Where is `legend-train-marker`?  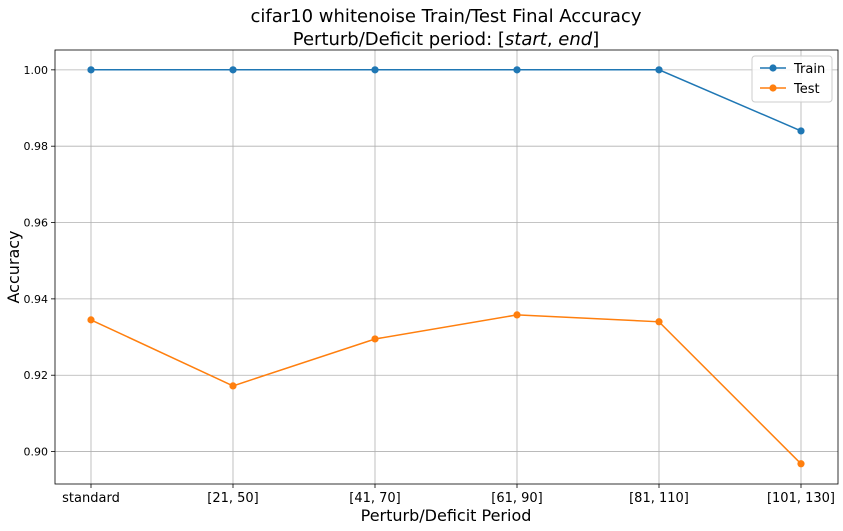 legend-train-marker is located at coordinates (773, 68).